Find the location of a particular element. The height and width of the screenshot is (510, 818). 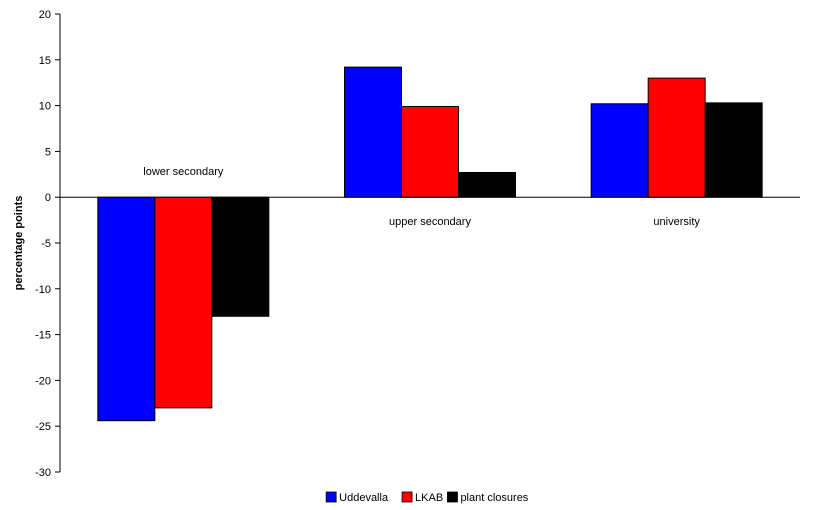

category-labels: lower secondary upper secondary university is located at coordinates (421, 197).